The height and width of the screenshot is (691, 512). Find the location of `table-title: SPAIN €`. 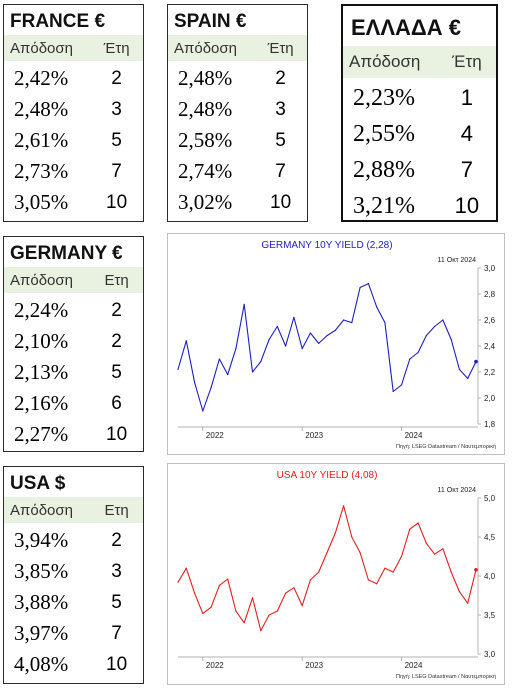

table-title: SPAIN € is located at coordinates (210, 21).